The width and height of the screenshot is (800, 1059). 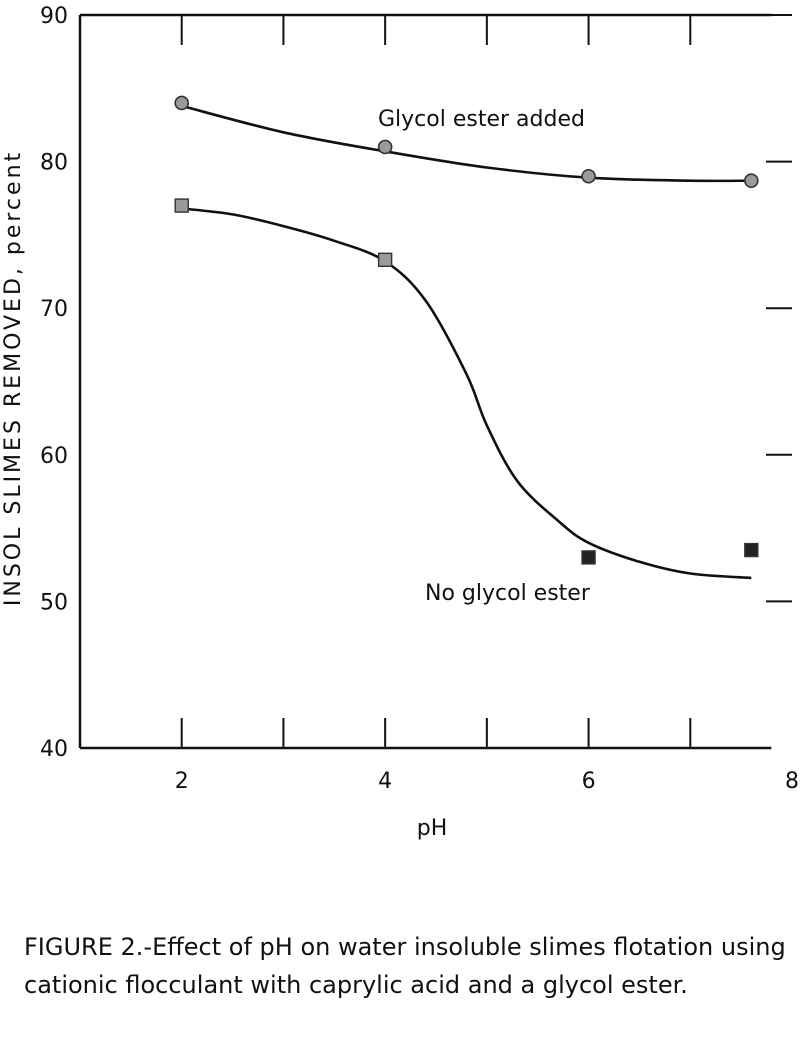 What do you see at coordinates (466, 143) in the screenshot?
I see `series-curve-glycol-ester-added` at bounding box center [466, 143].